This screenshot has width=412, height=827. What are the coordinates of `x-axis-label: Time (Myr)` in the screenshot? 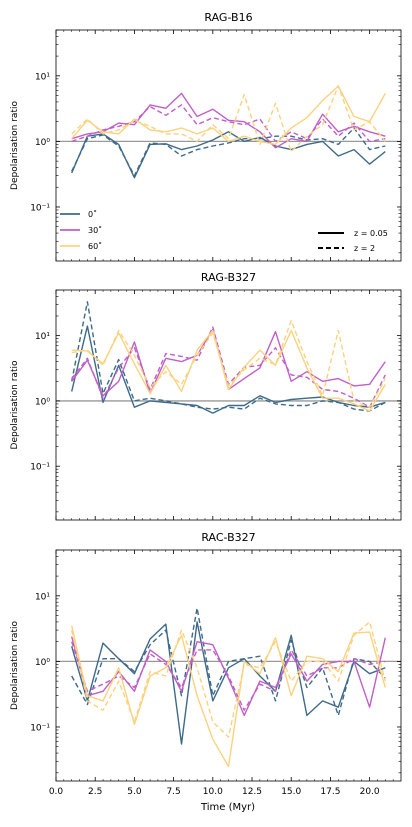 It's located at (227, 807).